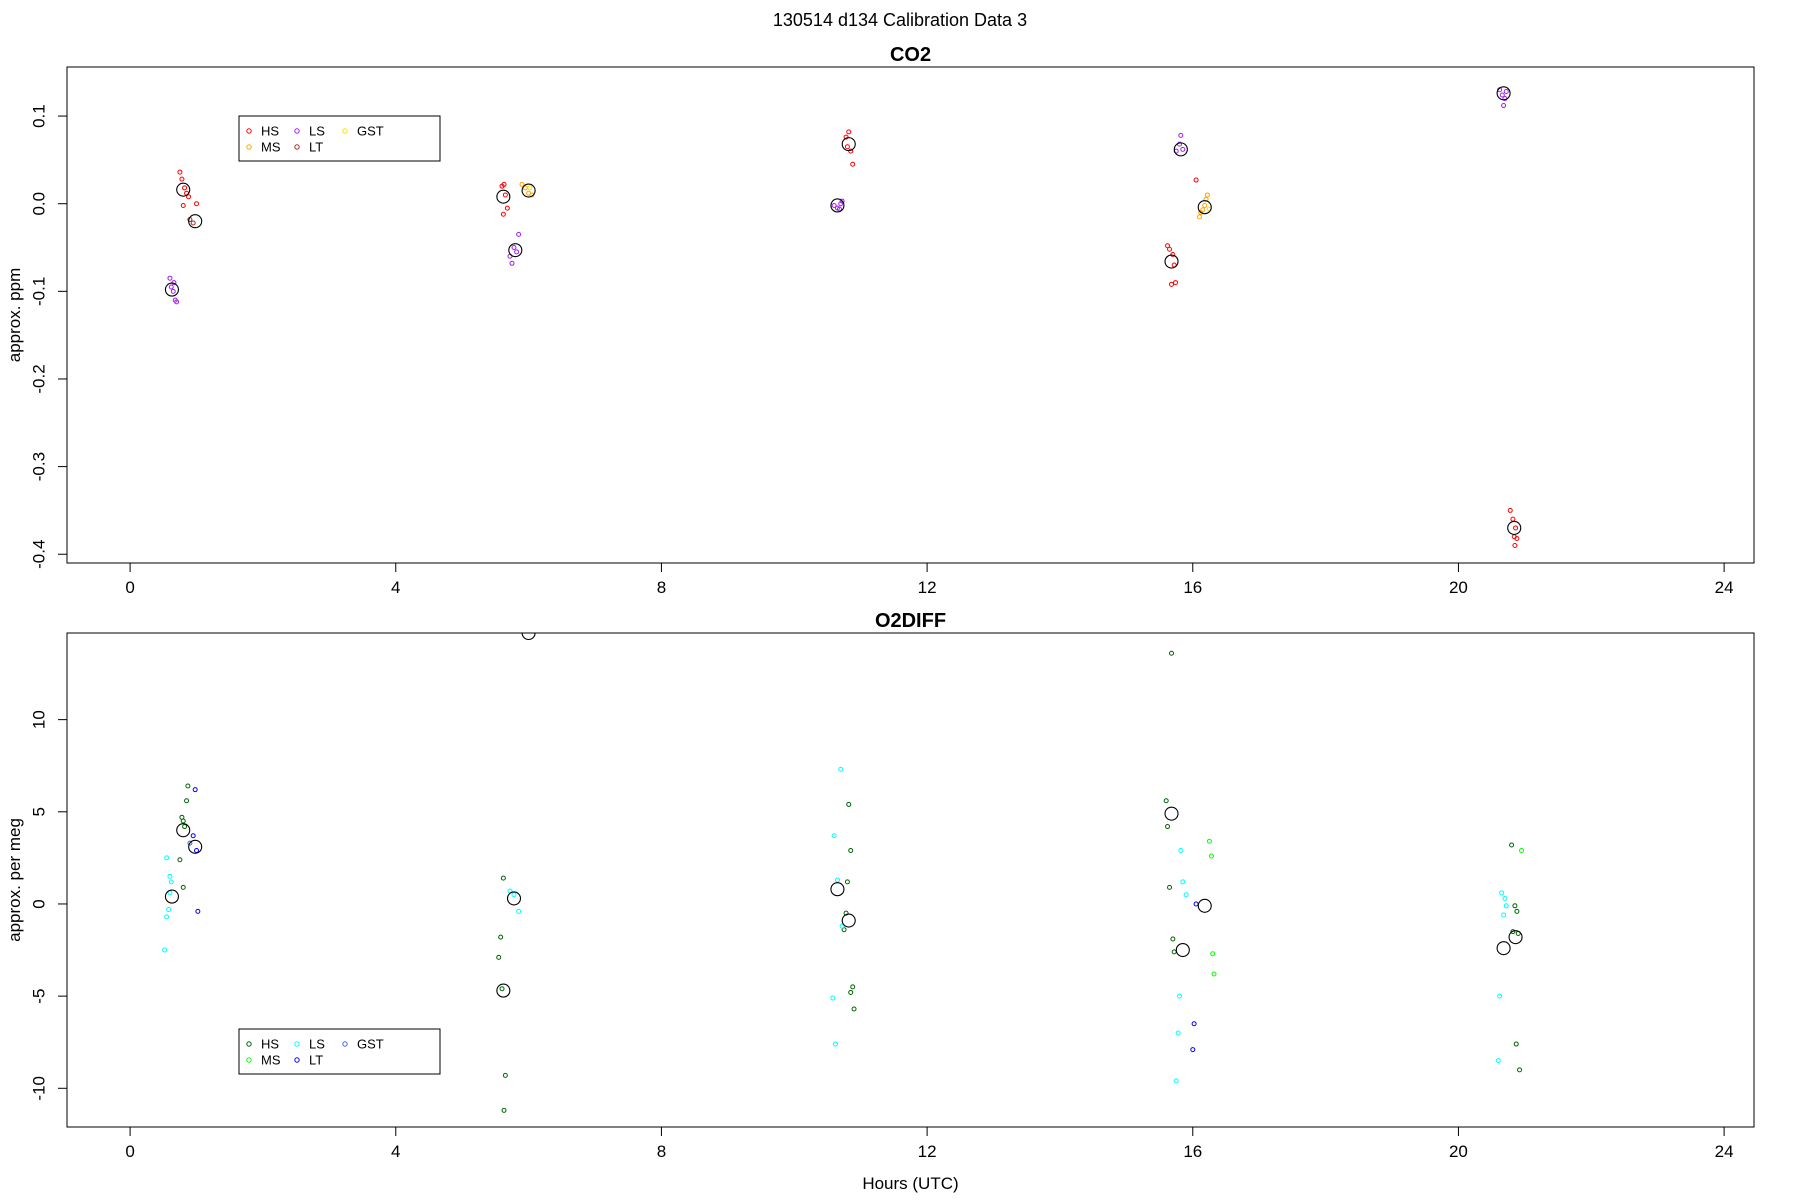 The width and height of the screenshot is (1800, 1200). Describe the element at coordinates (927, 1151) in the screenshot. I see `x-tick-label: 12` at that location.